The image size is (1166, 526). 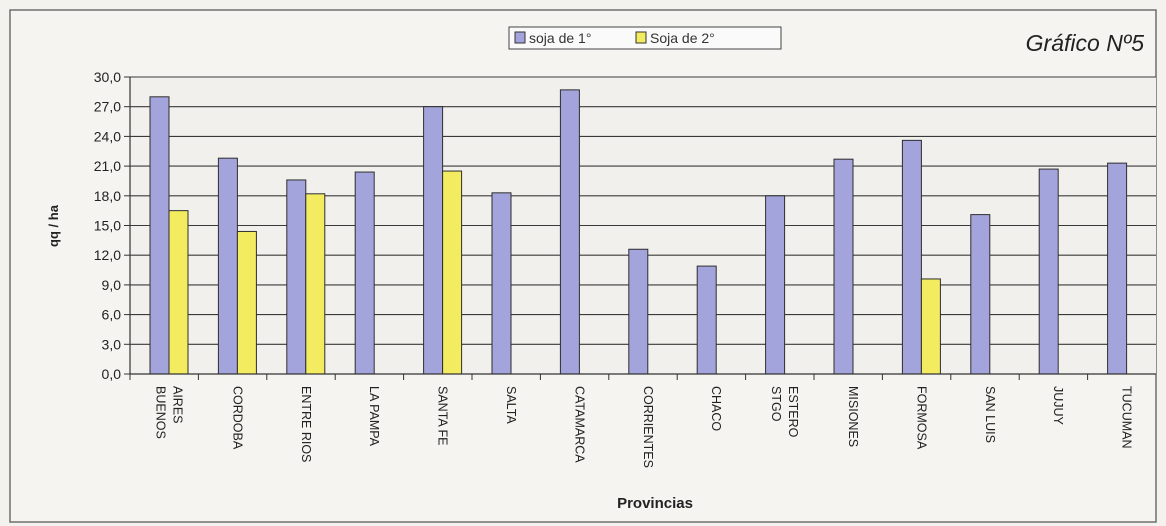 I want to click on y-tick-label: 12,0, so click(x=107, y=255).